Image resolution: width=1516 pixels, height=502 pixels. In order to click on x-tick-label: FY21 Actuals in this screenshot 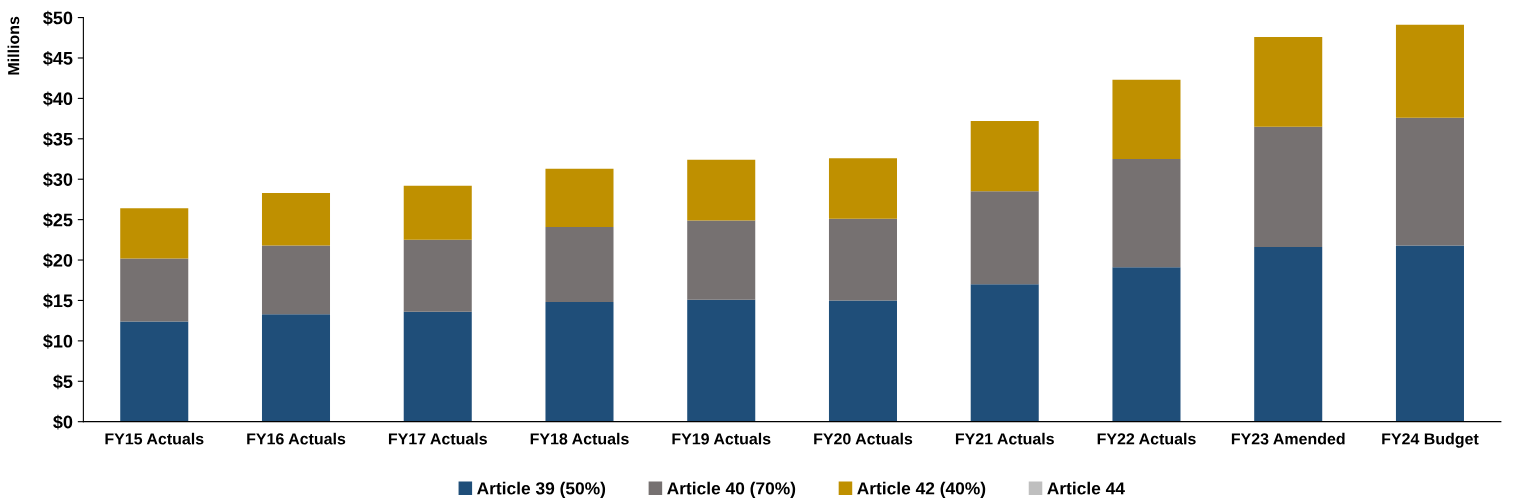, I will do `click(1004, 438)`.